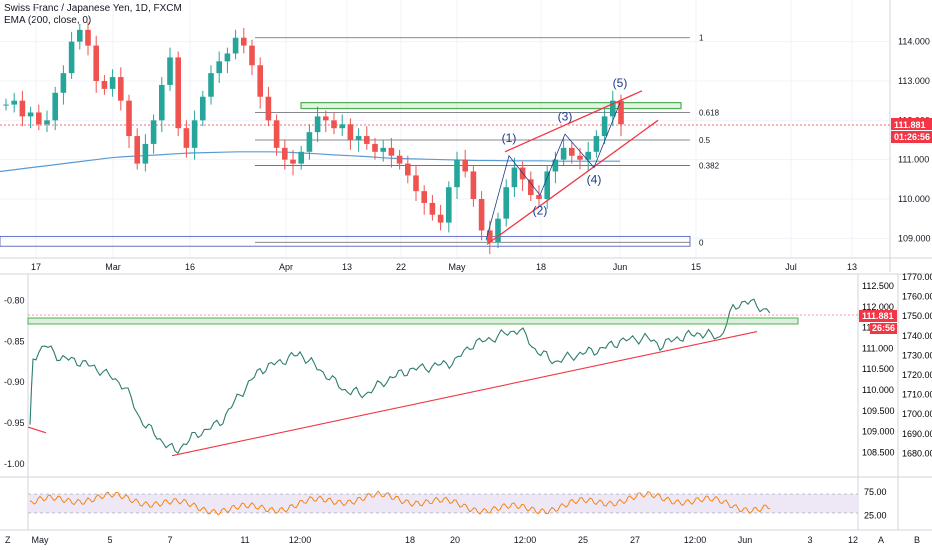 The width and height of the screenshot is (932, 550). What do you see at coordinates (917, 453) in the screenshot?
I see `far-tick-9: 1680.00` at bounding box center [917, 453].